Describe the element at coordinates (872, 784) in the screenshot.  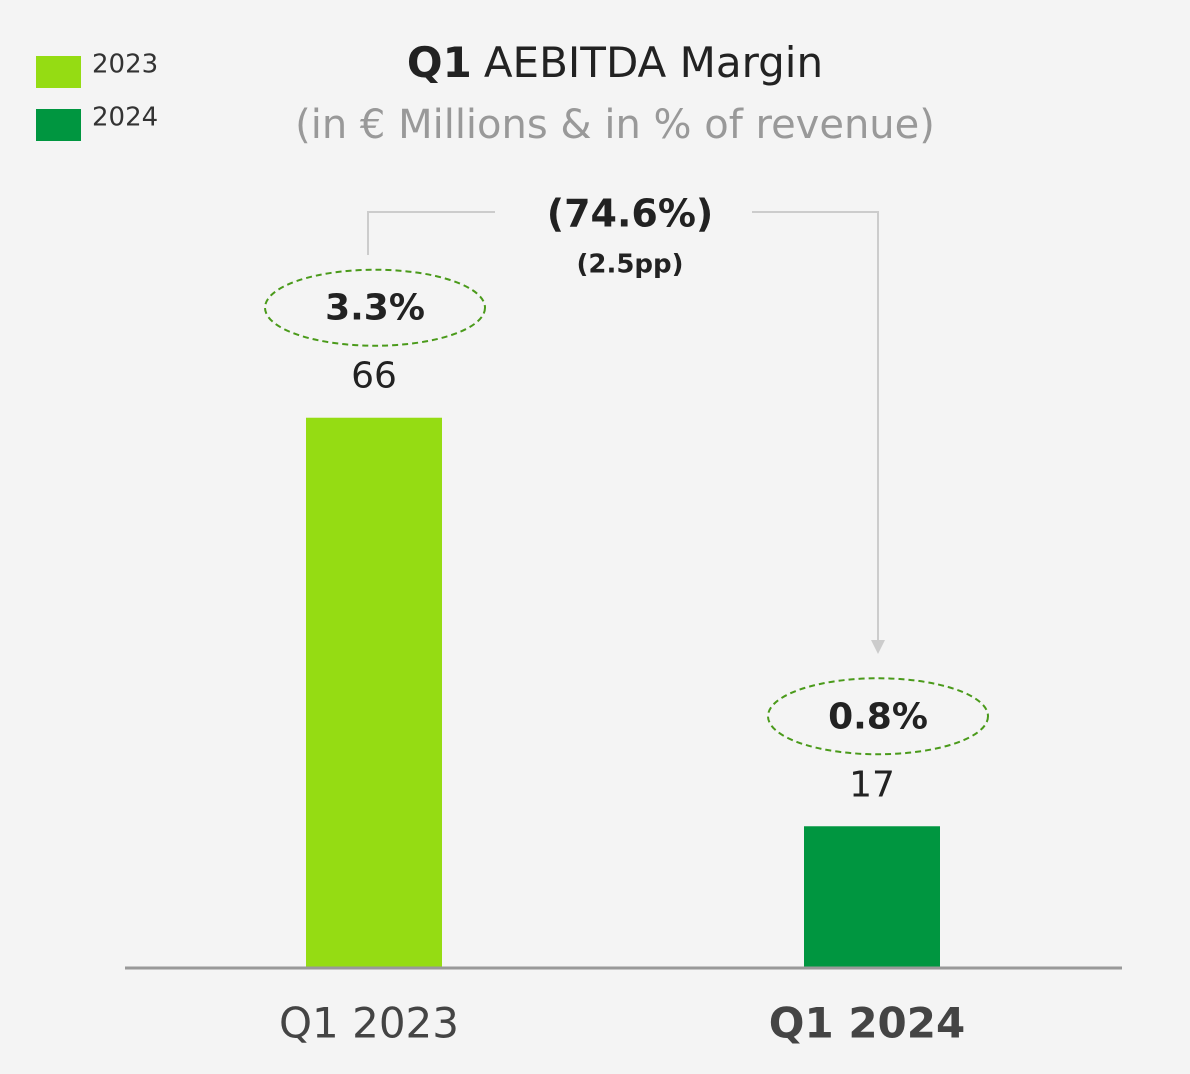
I see `value-label: 17` at that location.